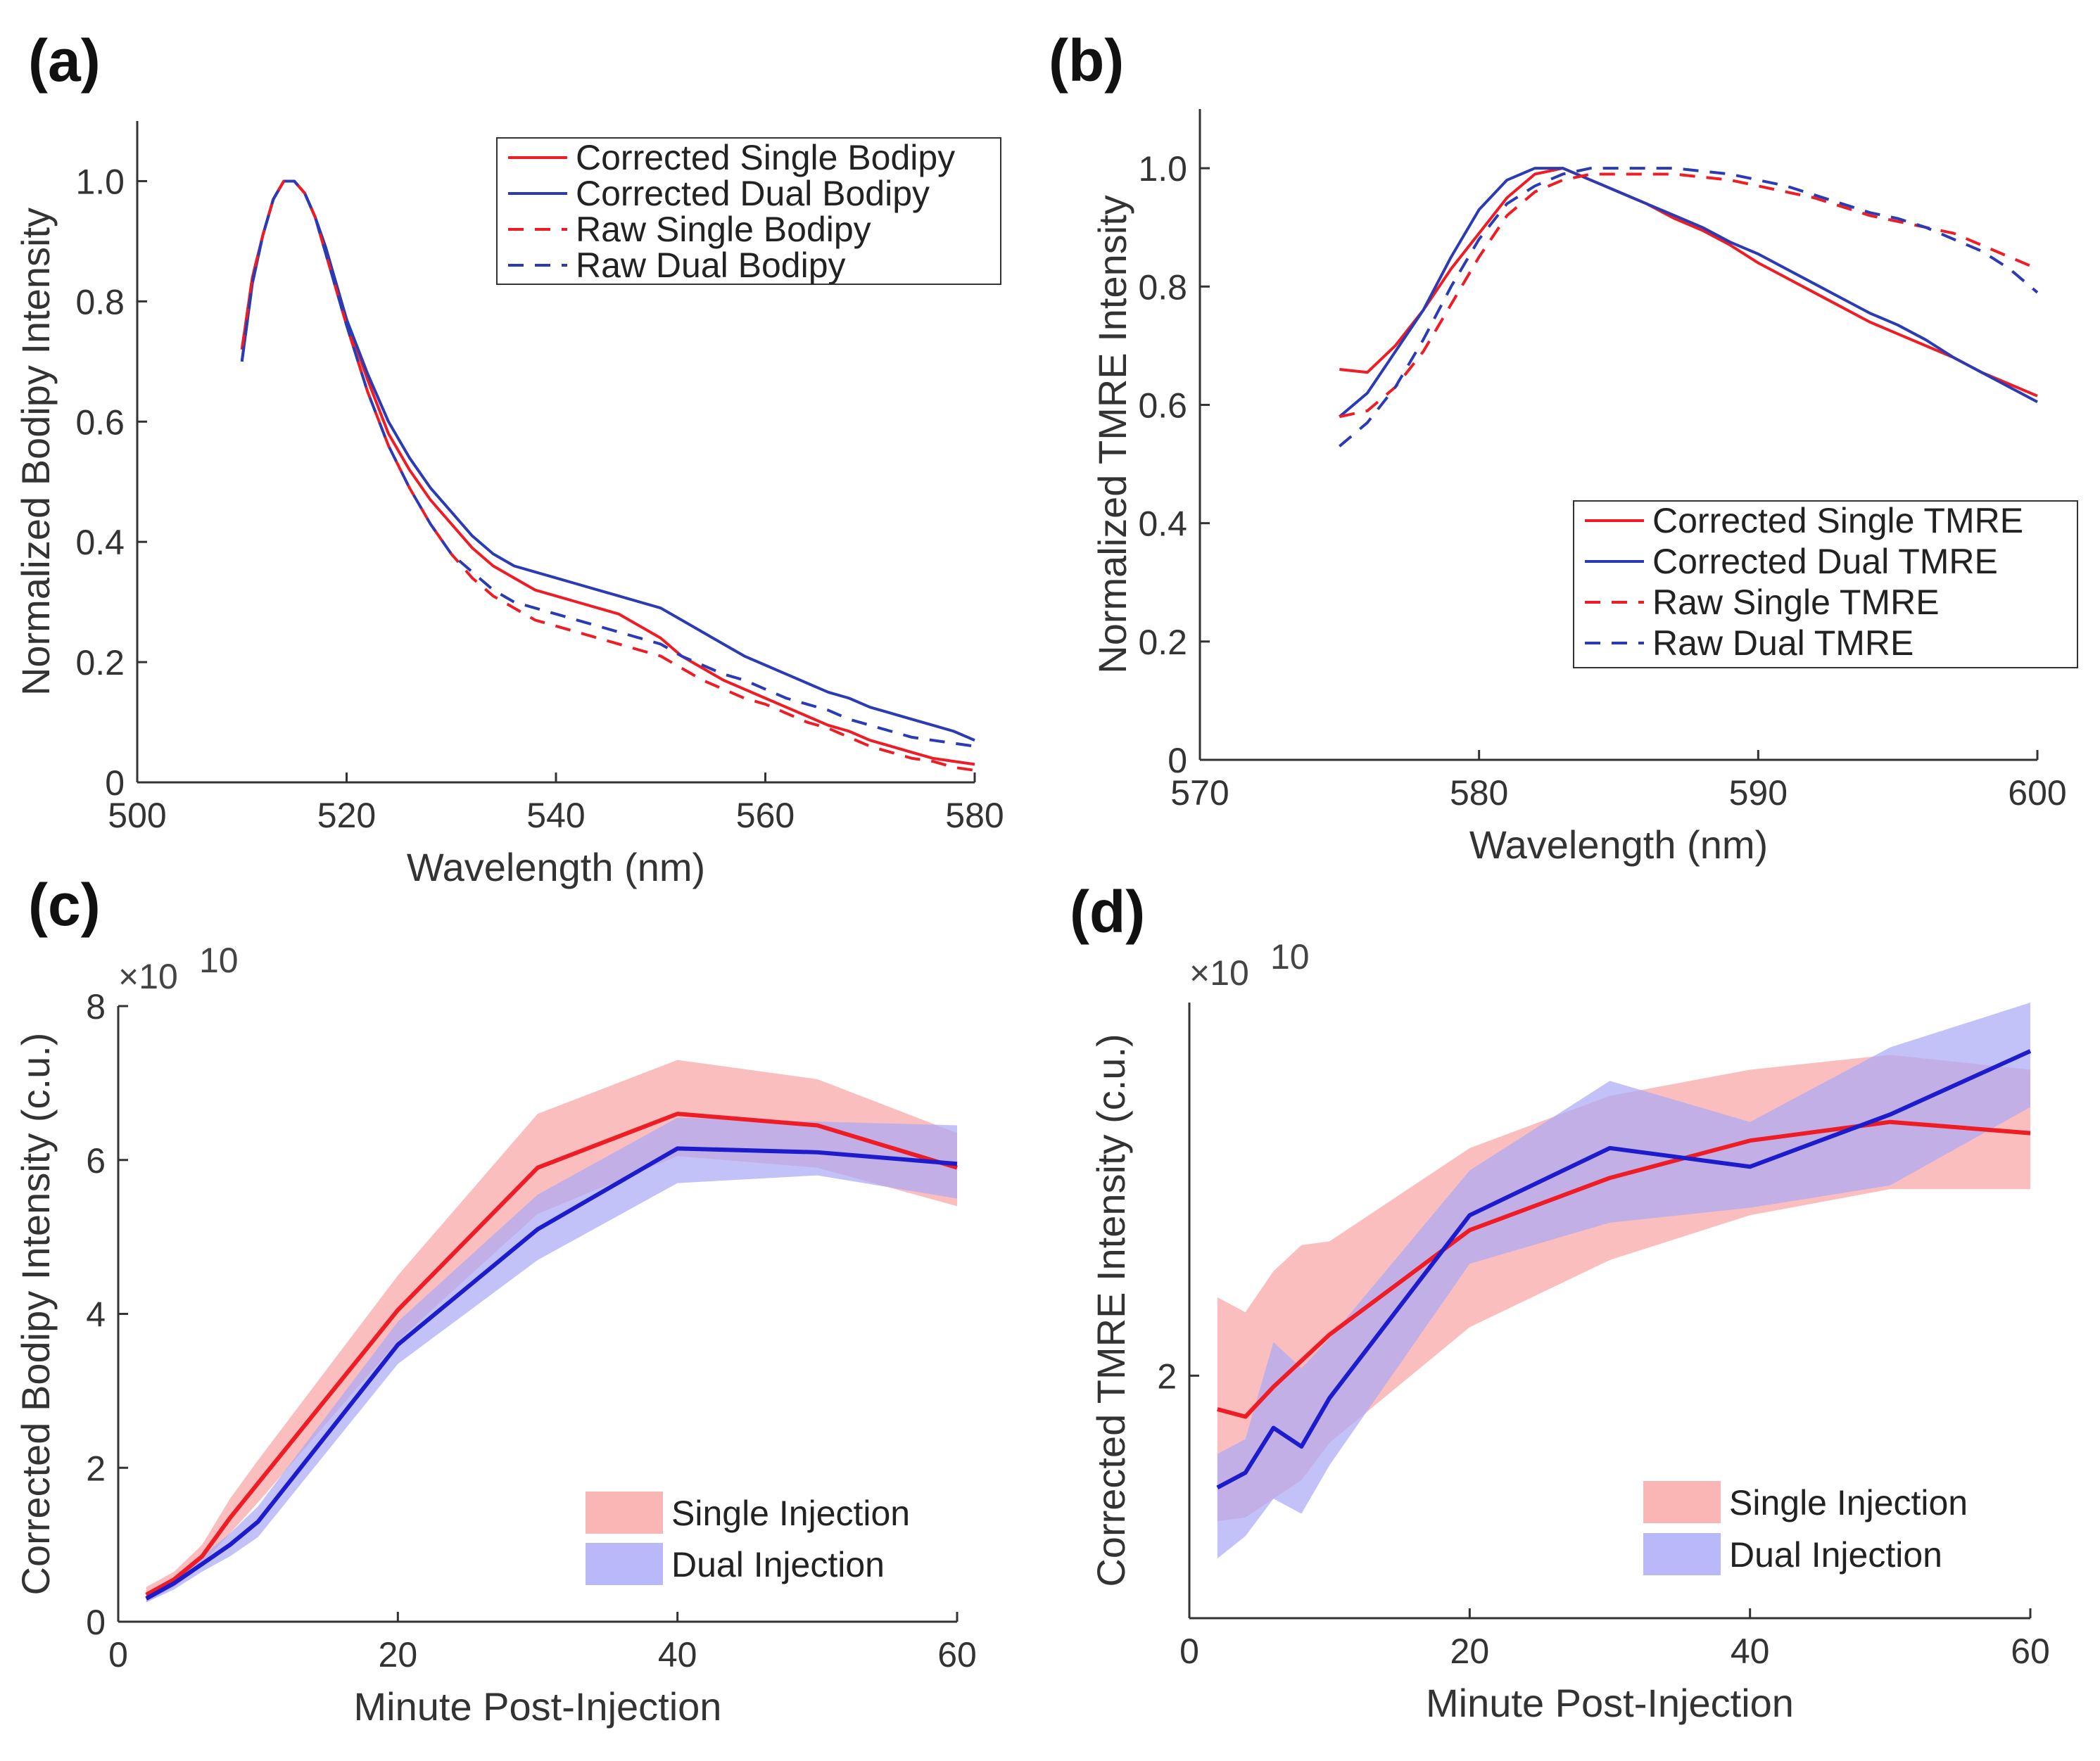 This screenshot has height=1761, width=2100. Describe the element at coordinates (346, 815) in the screenshot. I see `x-tick-label: 520` at that location.